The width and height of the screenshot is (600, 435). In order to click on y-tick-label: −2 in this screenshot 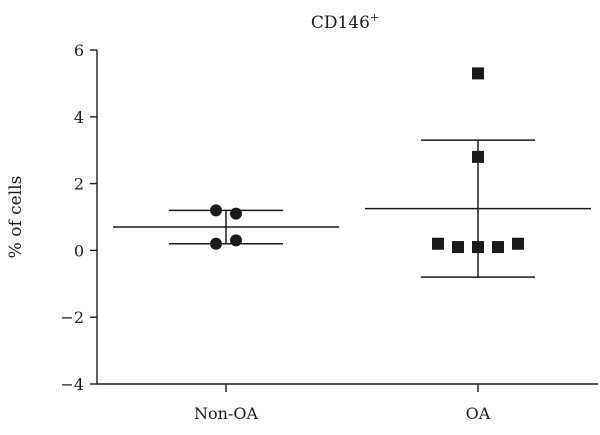, I will do `click(72, 317)`.